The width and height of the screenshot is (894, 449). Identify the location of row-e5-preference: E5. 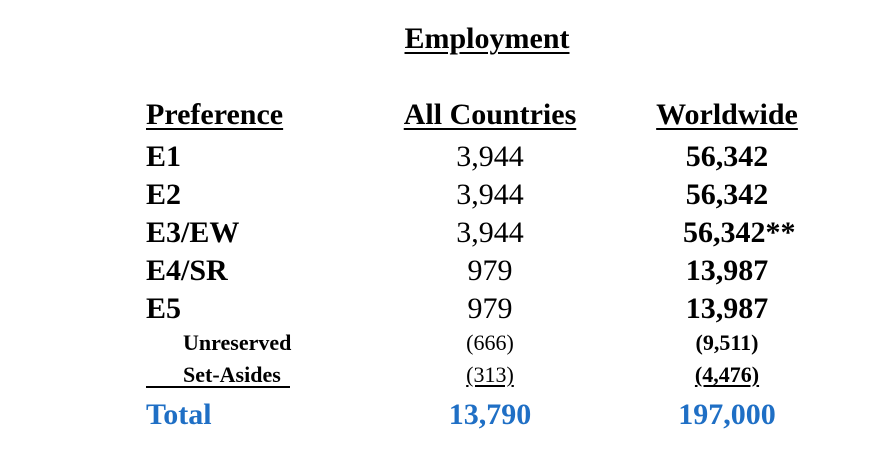
(164, 308).